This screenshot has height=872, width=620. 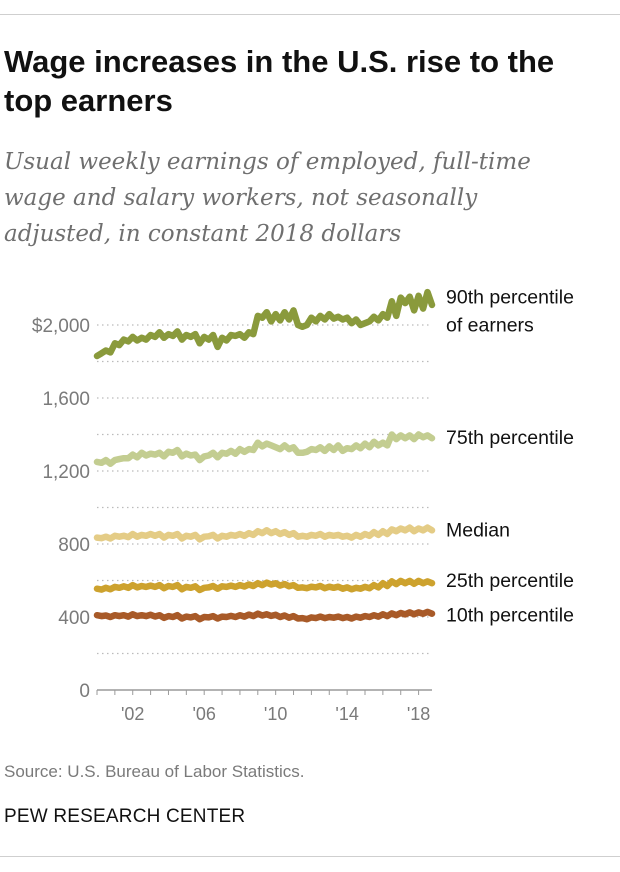 I want to click on bottom-rule, so click(x=310, y=856).